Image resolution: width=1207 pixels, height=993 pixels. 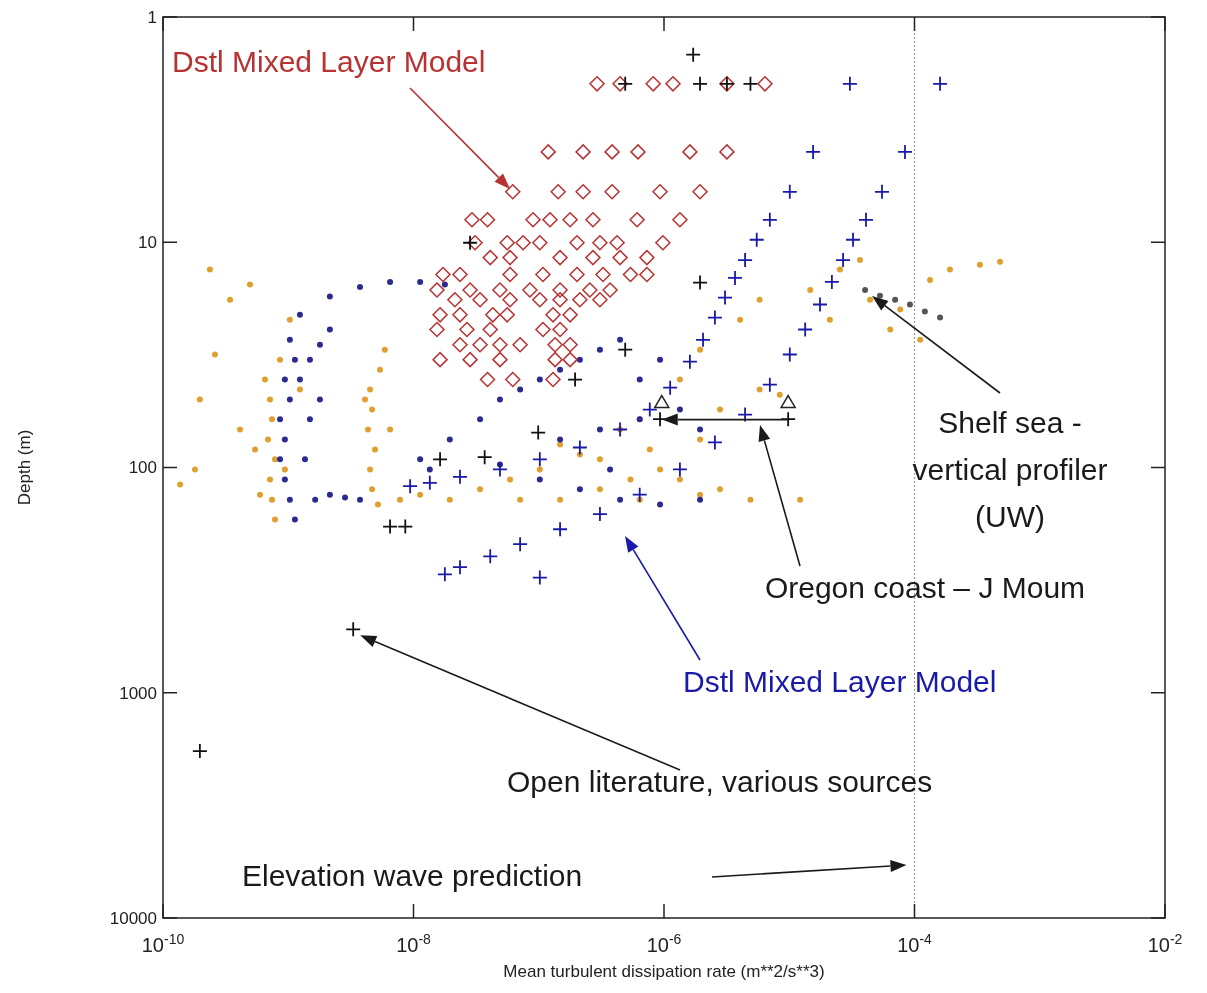 I want to click on y-tick-label: 100, so click(x=142, y=468).